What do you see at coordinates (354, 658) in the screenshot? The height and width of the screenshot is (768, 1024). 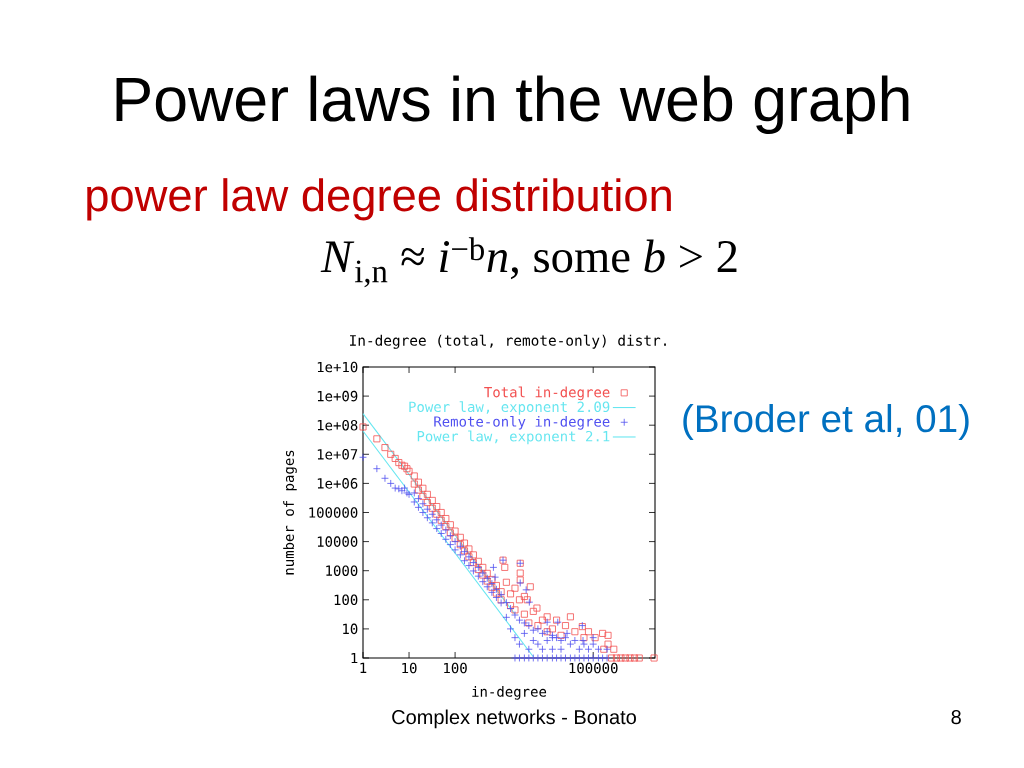 I see `y-tick-label: 1` at bounding box center [354, 658].